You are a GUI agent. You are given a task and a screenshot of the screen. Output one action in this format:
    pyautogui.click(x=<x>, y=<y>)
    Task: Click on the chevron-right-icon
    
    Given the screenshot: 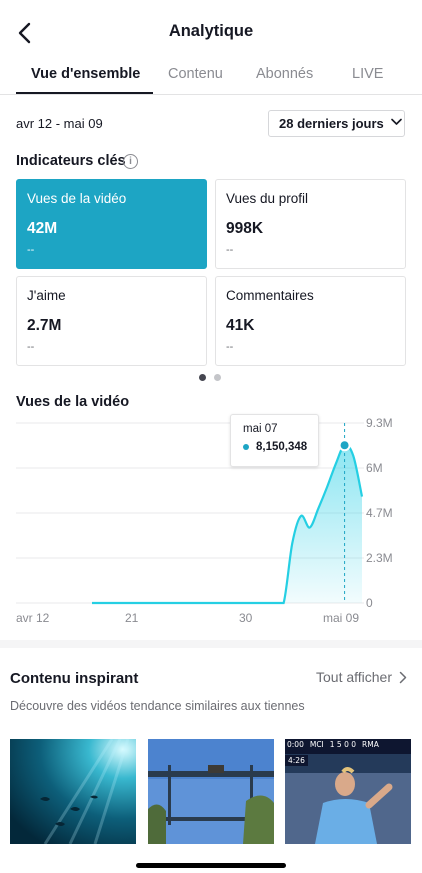 What is the action you would take?
    pyautogui.click(x=403, y=677)
    